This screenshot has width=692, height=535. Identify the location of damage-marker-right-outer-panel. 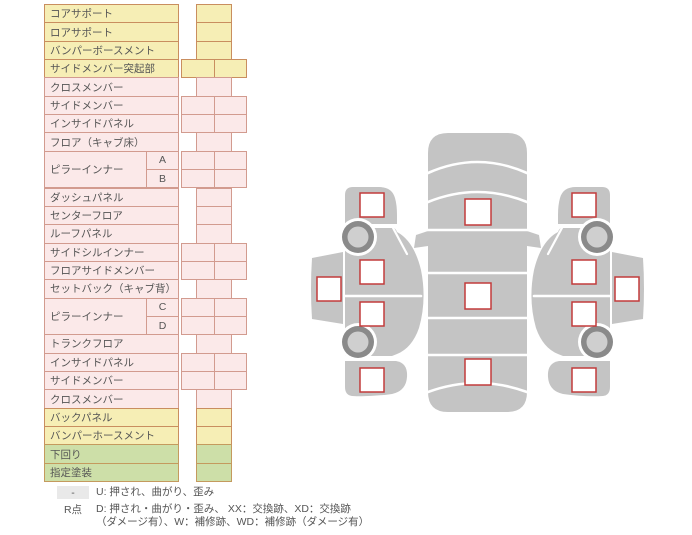
(627, 289).